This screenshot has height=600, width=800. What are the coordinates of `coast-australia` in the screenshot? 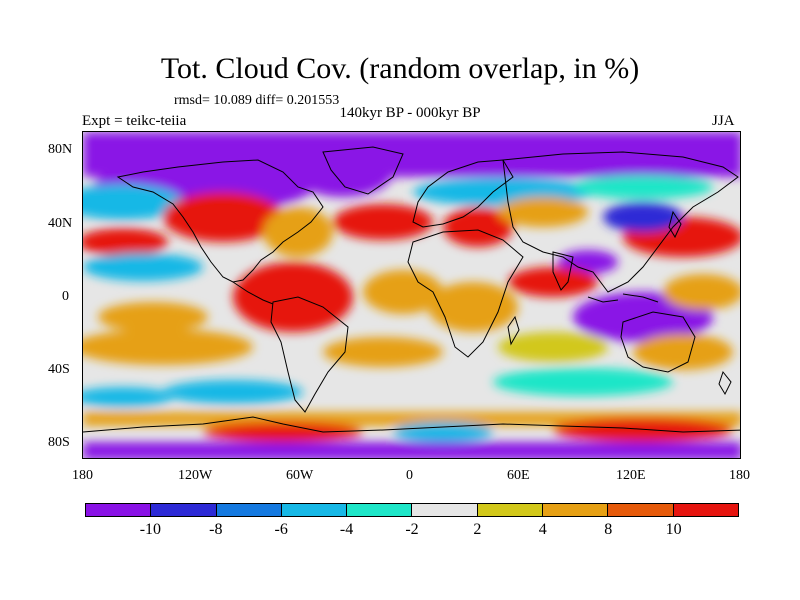 It's located at (658, 342).